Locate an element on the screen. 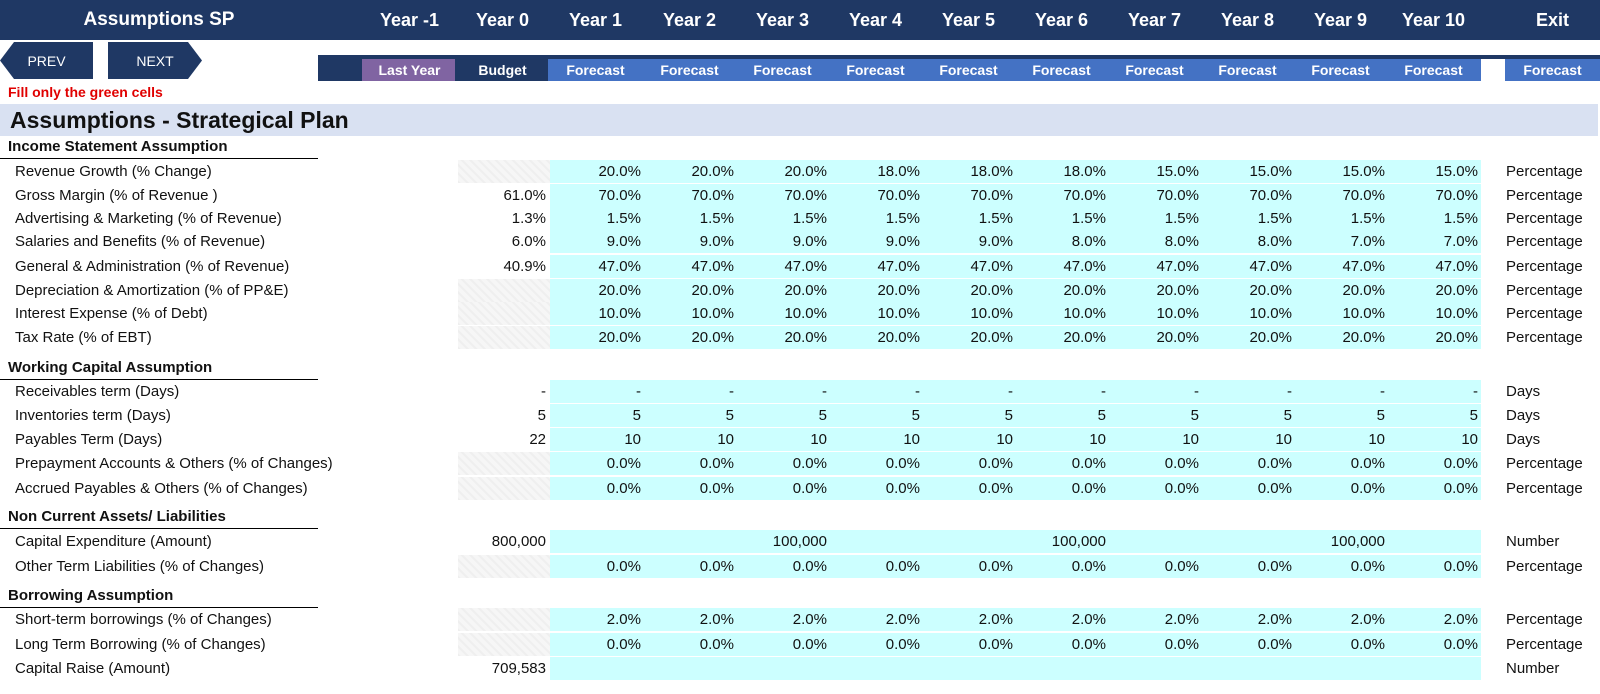  exit-button: Exit is located at coordinates (1552, 19).